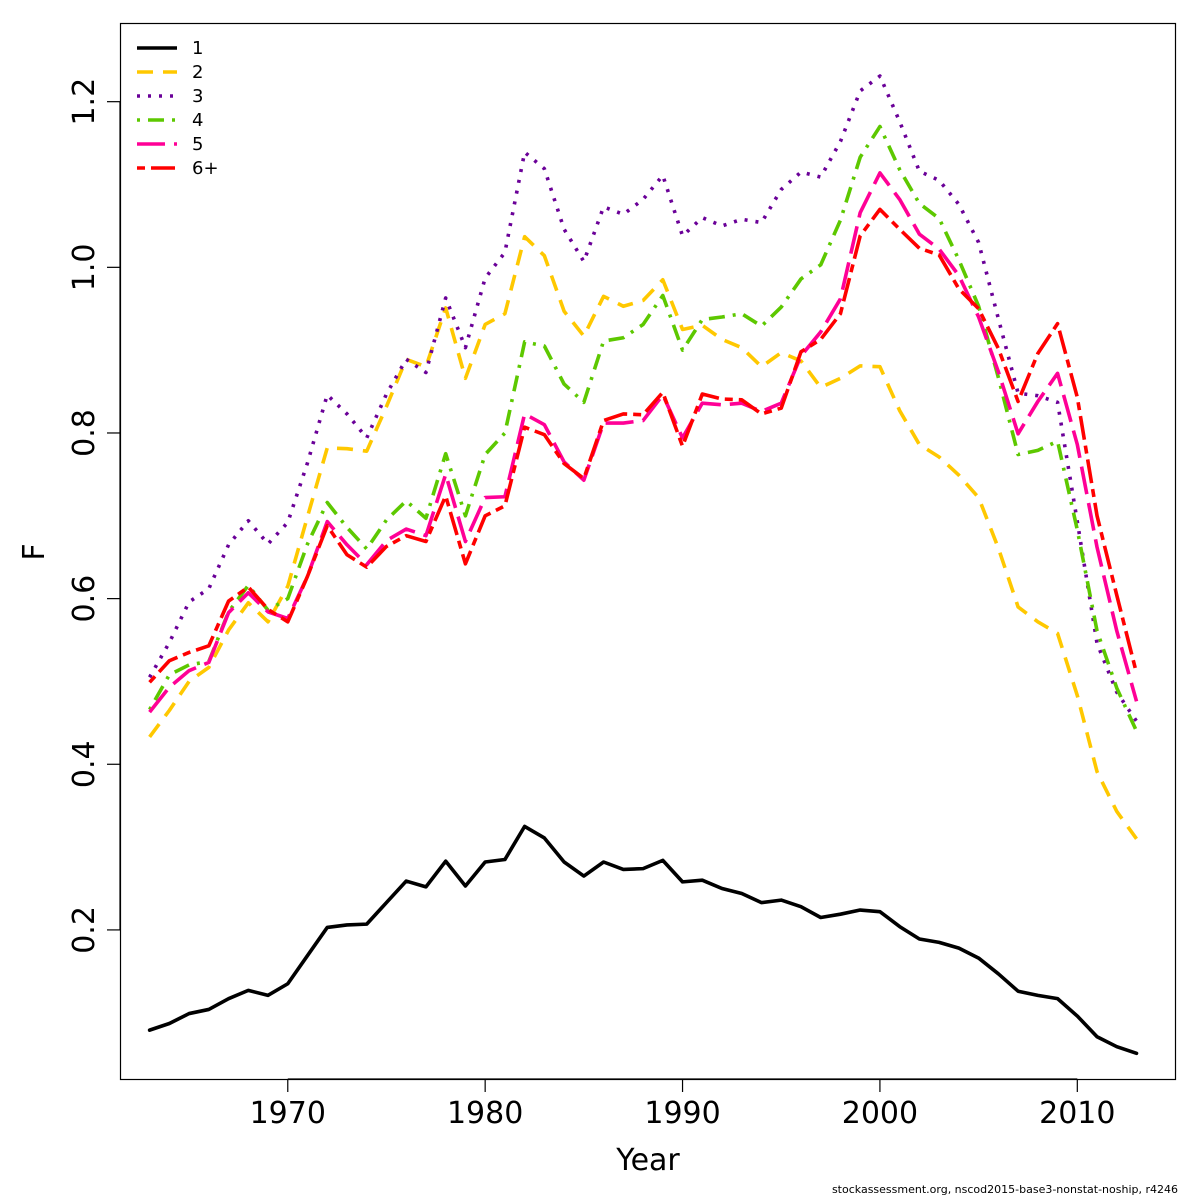  I want to click on x-tick-label: 1970, so click(288, 1113).